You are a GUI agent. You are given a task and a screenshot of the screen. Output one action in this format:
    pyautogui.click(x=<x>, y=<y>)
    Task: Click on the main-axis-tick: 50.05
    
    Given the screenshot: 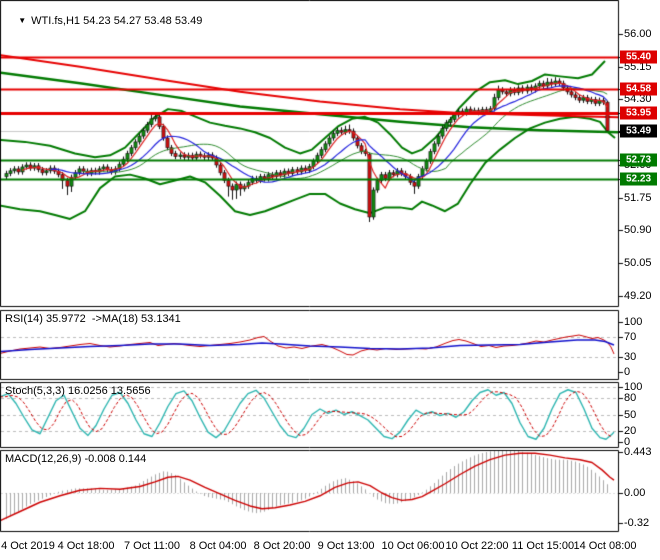 What is the action you would take?
    pyautogui.click(x=638, y=263)
    